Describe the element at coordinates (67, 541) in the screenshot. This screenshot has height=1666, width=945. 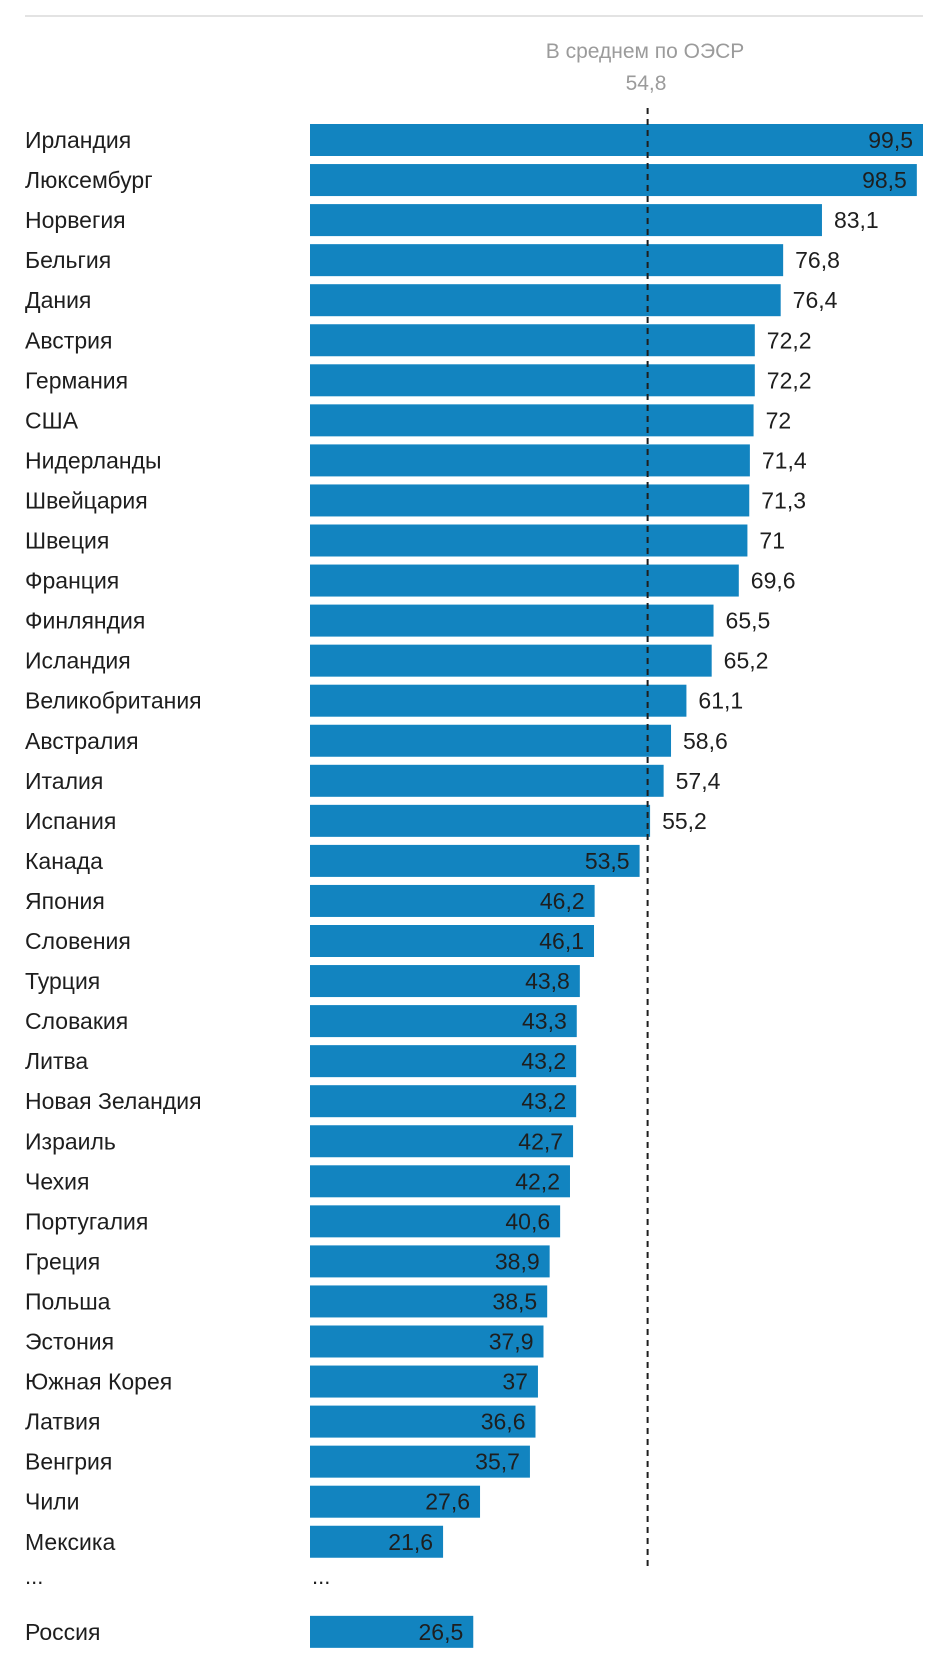
I see `category-label: Швеция` at that location.